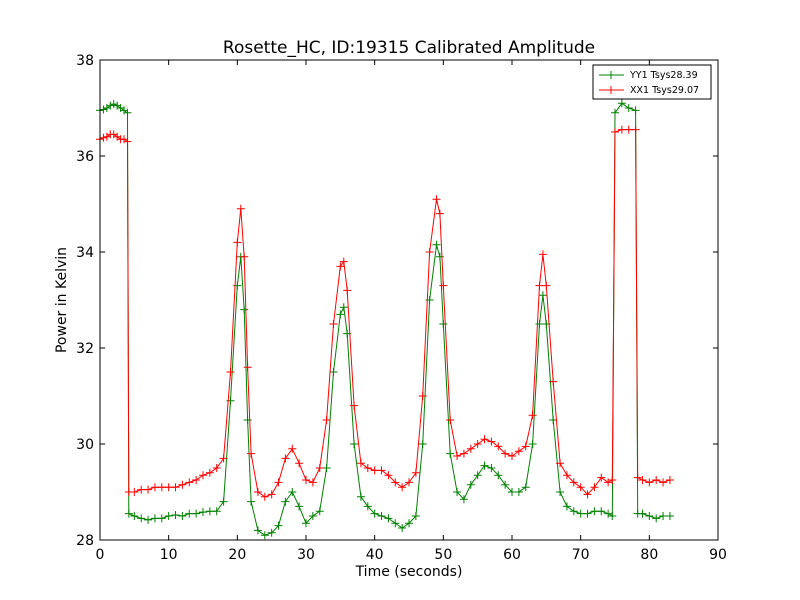 The width and height of the screenshot is (800, 600). Describe the element at coordinates (649, 555) in the screenshot. I see `x-tick-label: 80` at that location.